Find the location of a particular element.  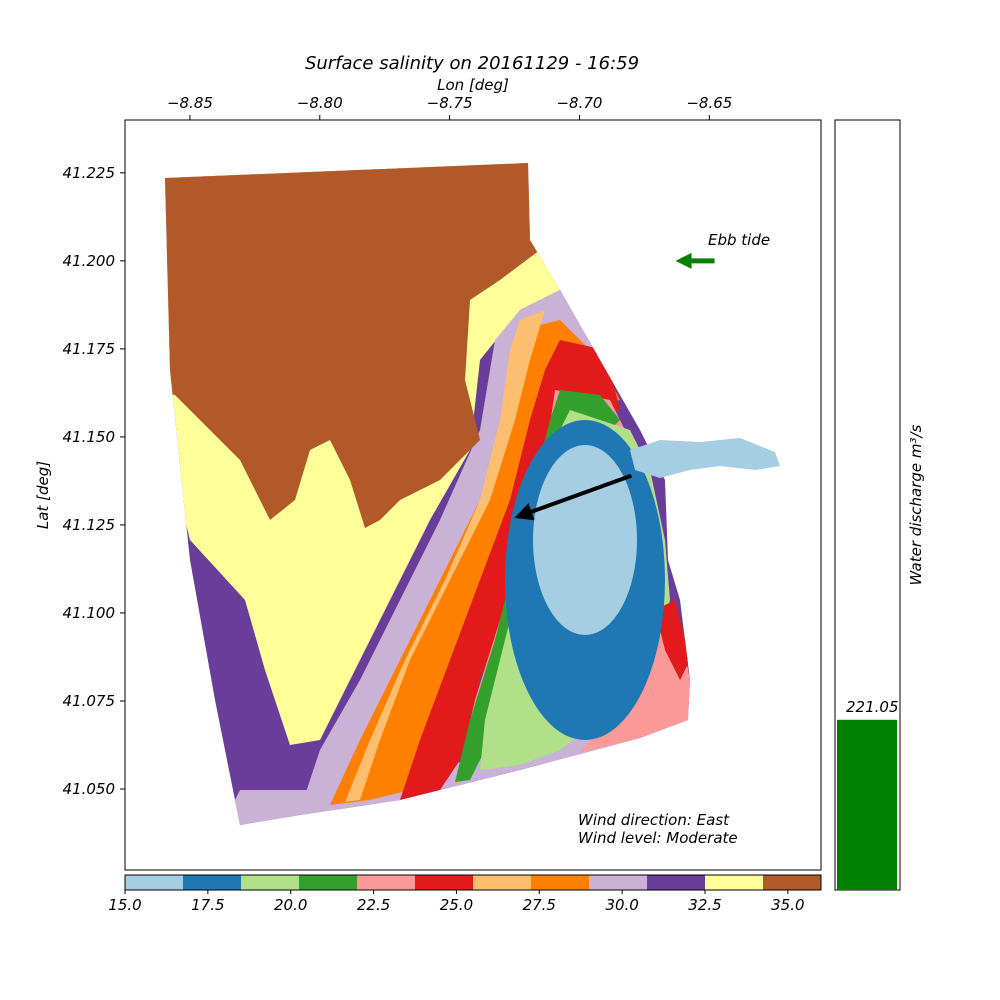

colorbar-tick-label: 32.5 is located at coordinates (704, 905).